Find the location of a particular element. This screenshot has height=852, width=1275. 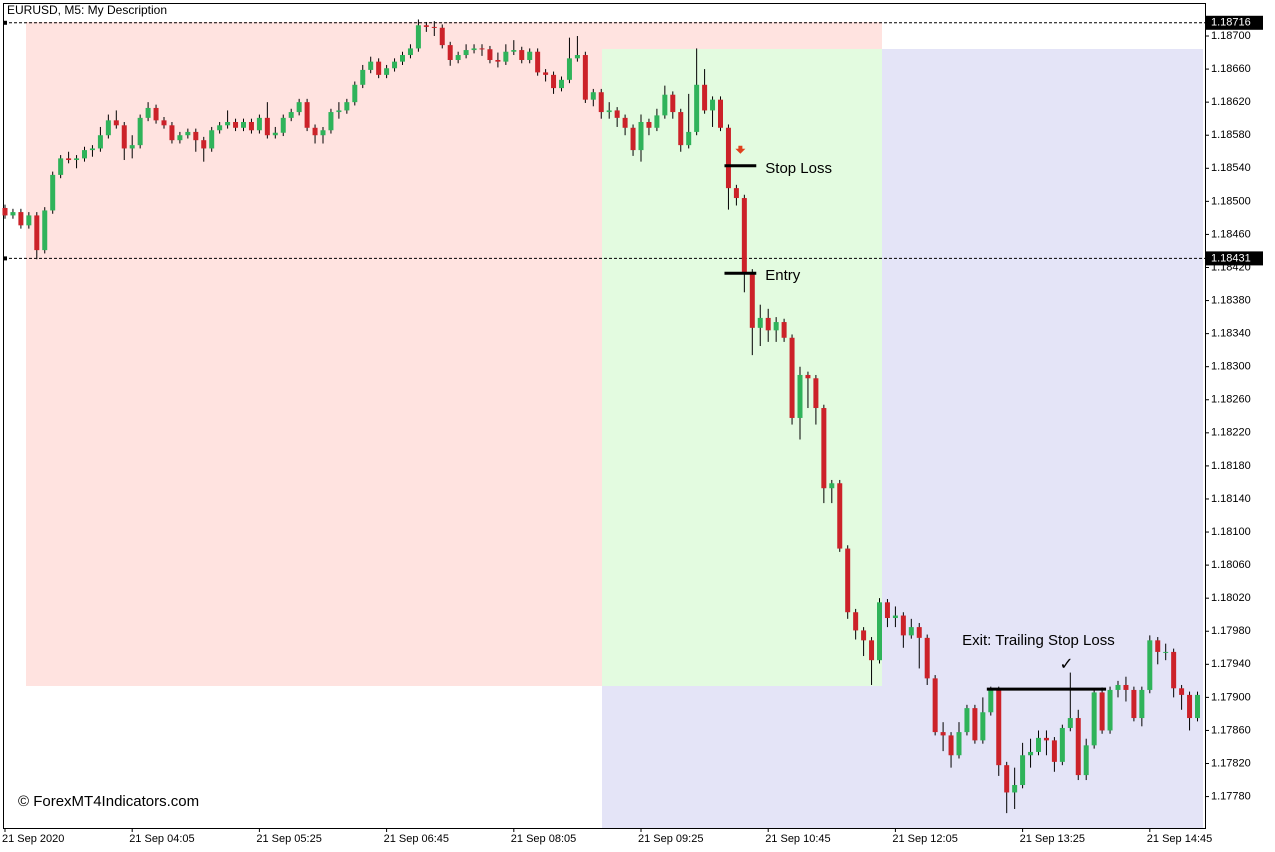

x-tick-label: 21 Sep 10:45 is located at coordinates (797, 839).